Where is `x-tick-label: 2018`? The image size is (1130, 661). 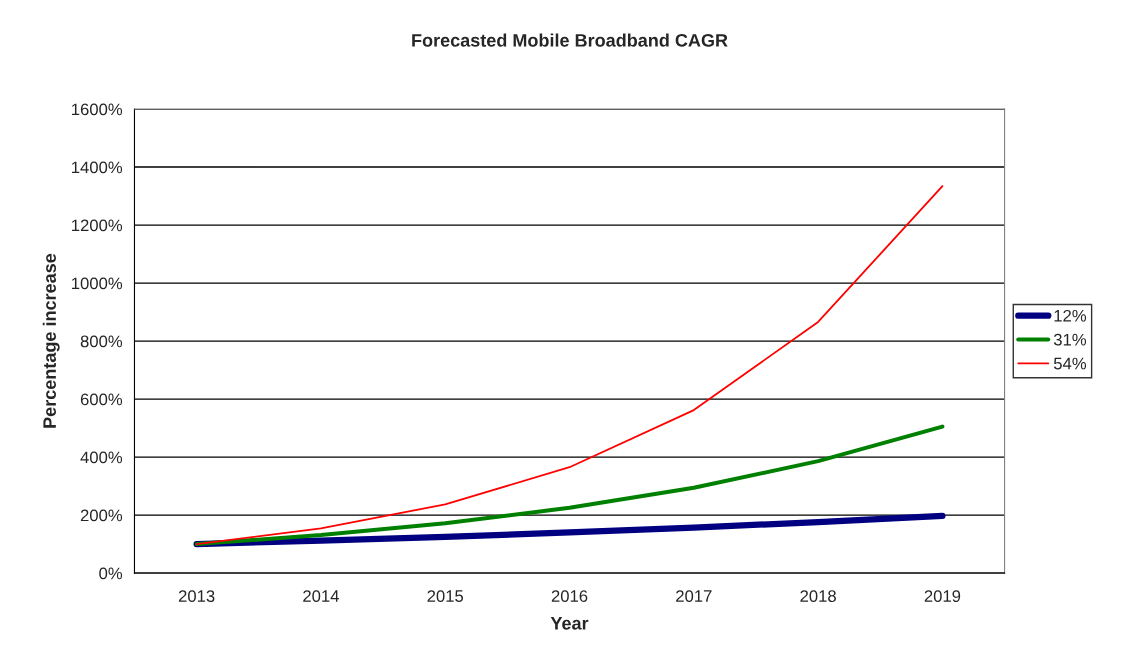
x-tick-label: 2018 is located at coordinates (818, 596).